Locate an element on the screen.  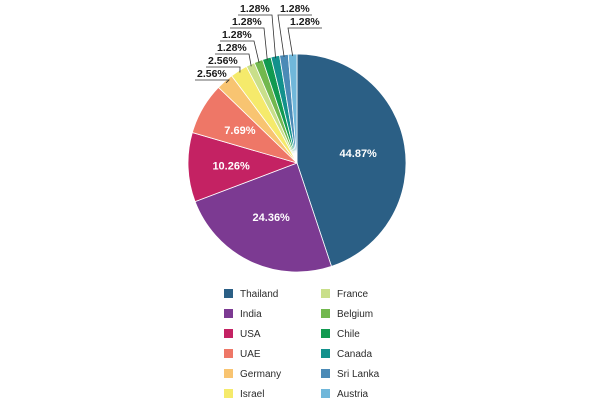
slice-label-india: 24.36% is located at coordinates (272, 218).